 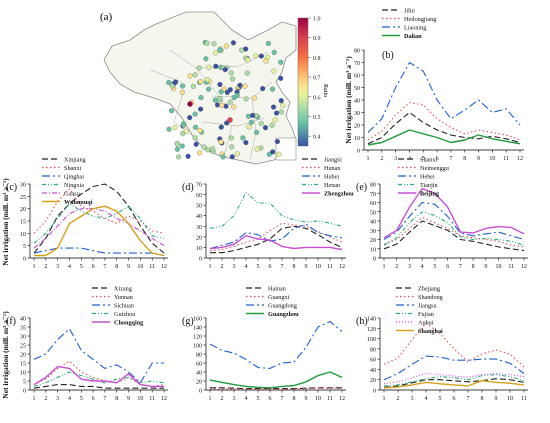 What do you see at coordinates (332, 168) in the screenshot?
I see `legend-label: Hunan` at bounding box center [332, 168].